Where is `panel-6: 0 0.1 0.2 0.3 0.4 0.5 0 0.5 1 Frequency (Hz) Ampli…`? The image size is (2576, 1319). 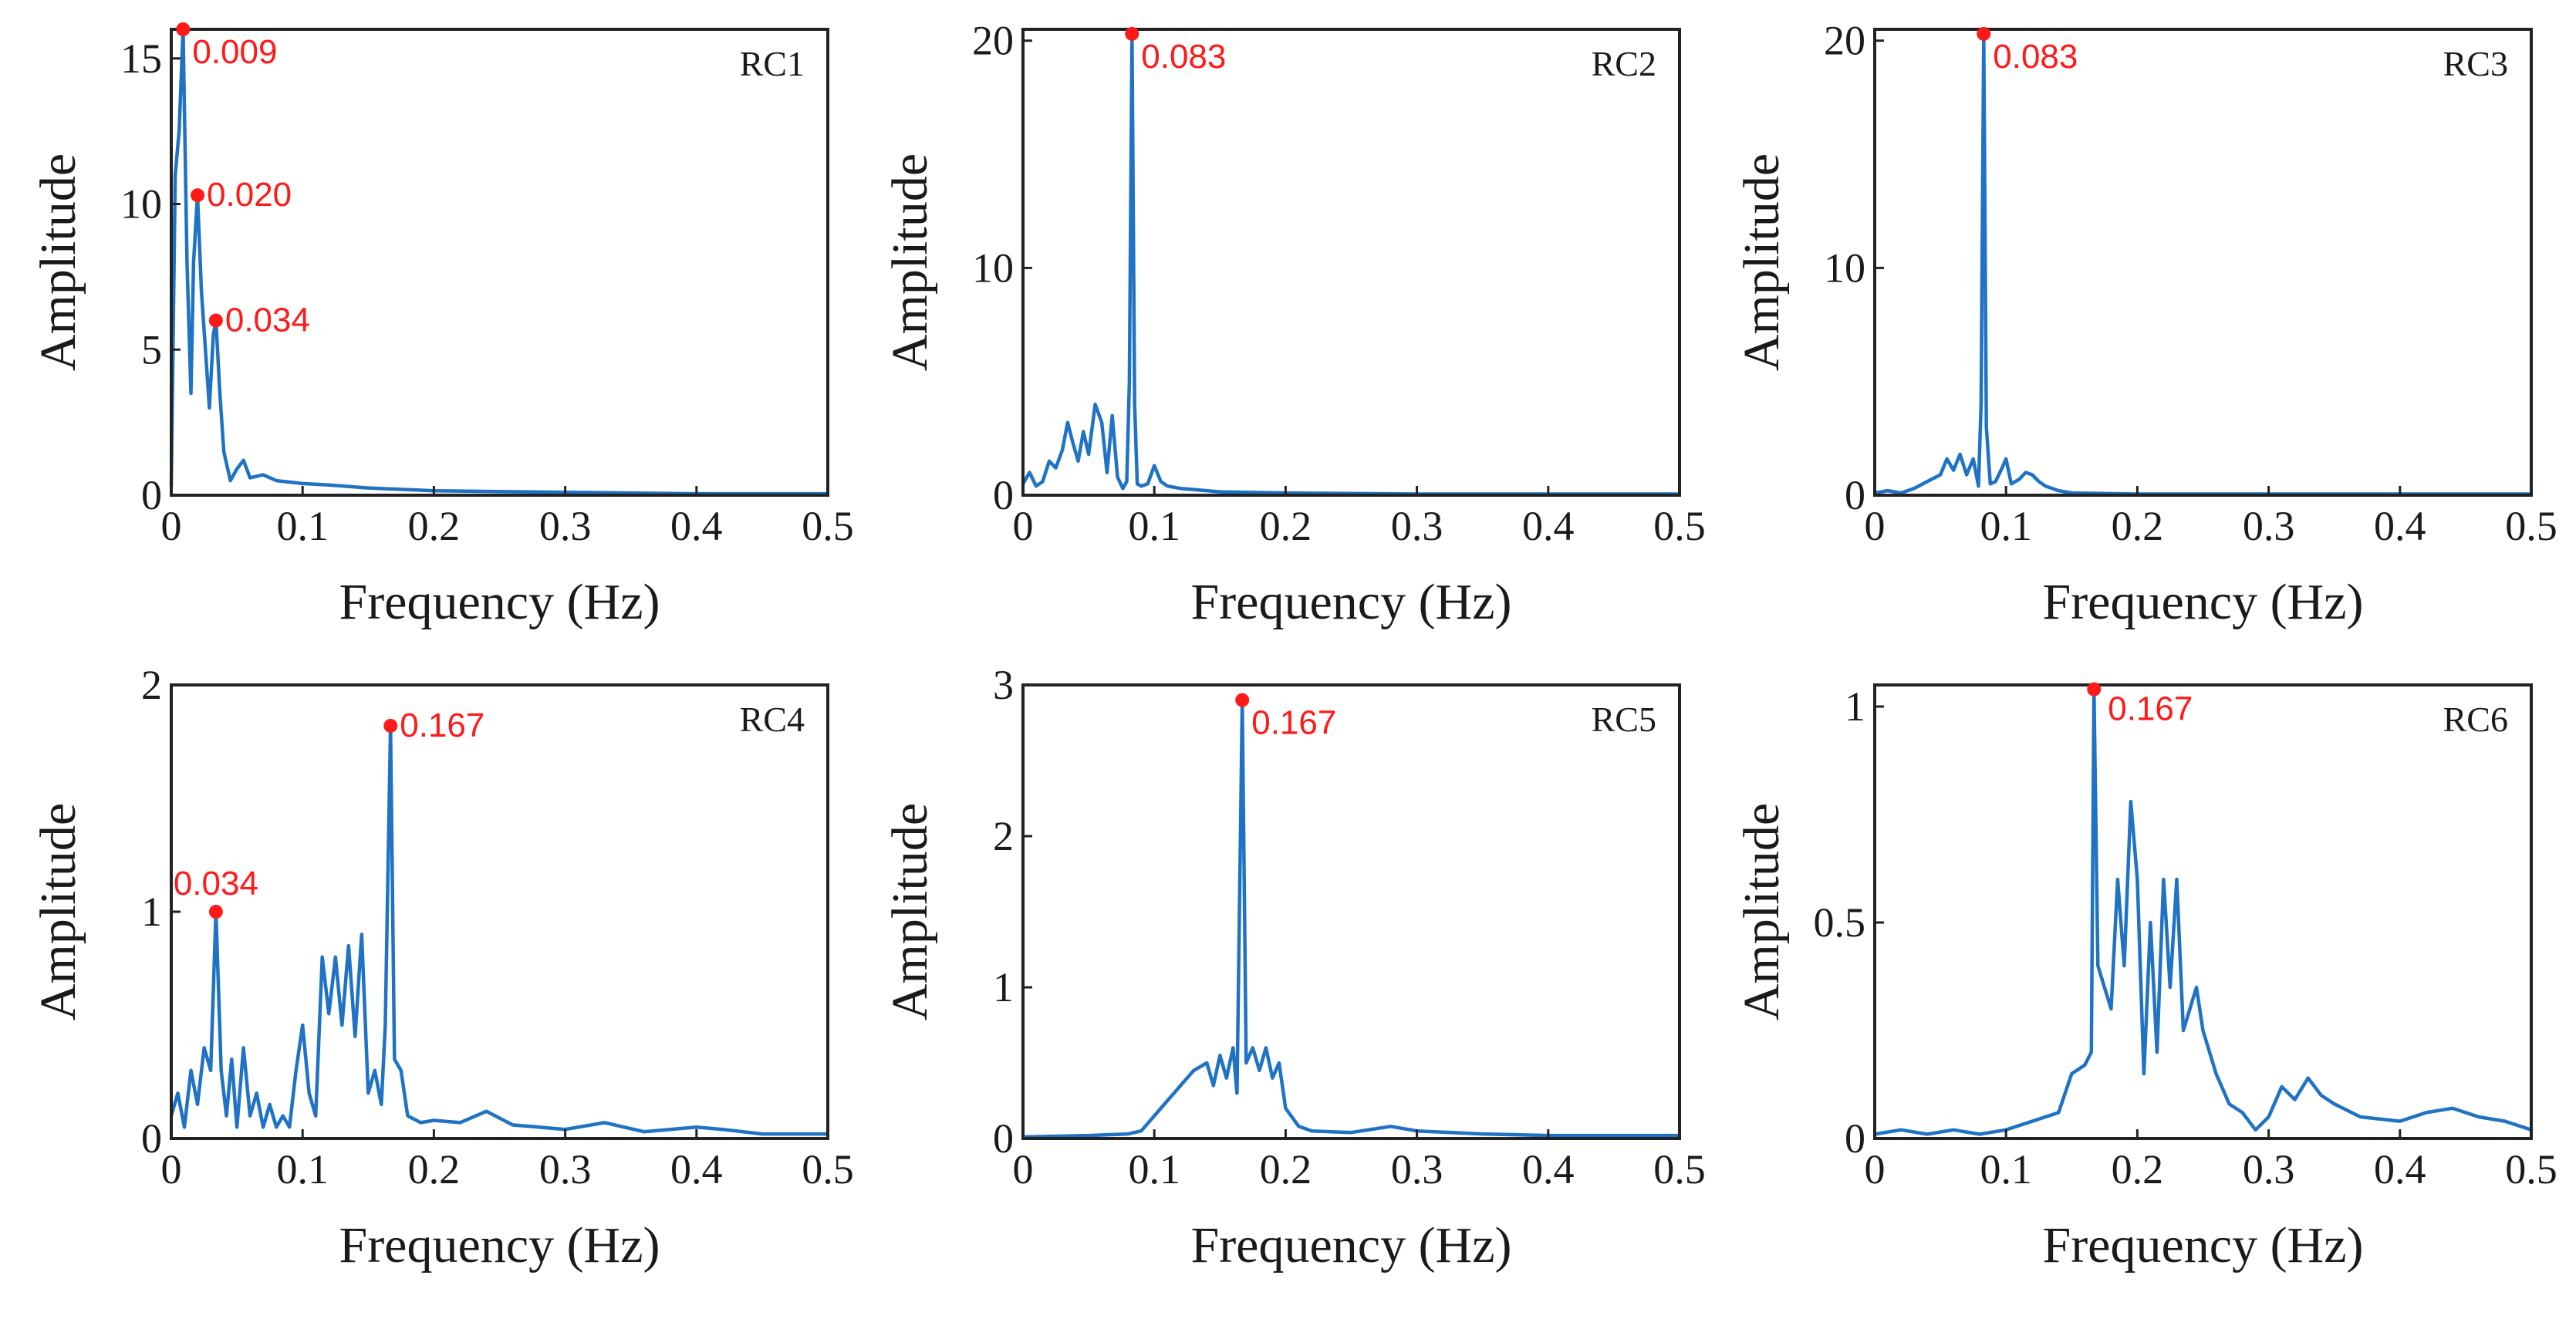
panel-6: 0 0.1 0.2 0.3 0.4 0.5 0 0.5 1 Frequency (Hz) Ampli… is located at coordinates (2145, 978).